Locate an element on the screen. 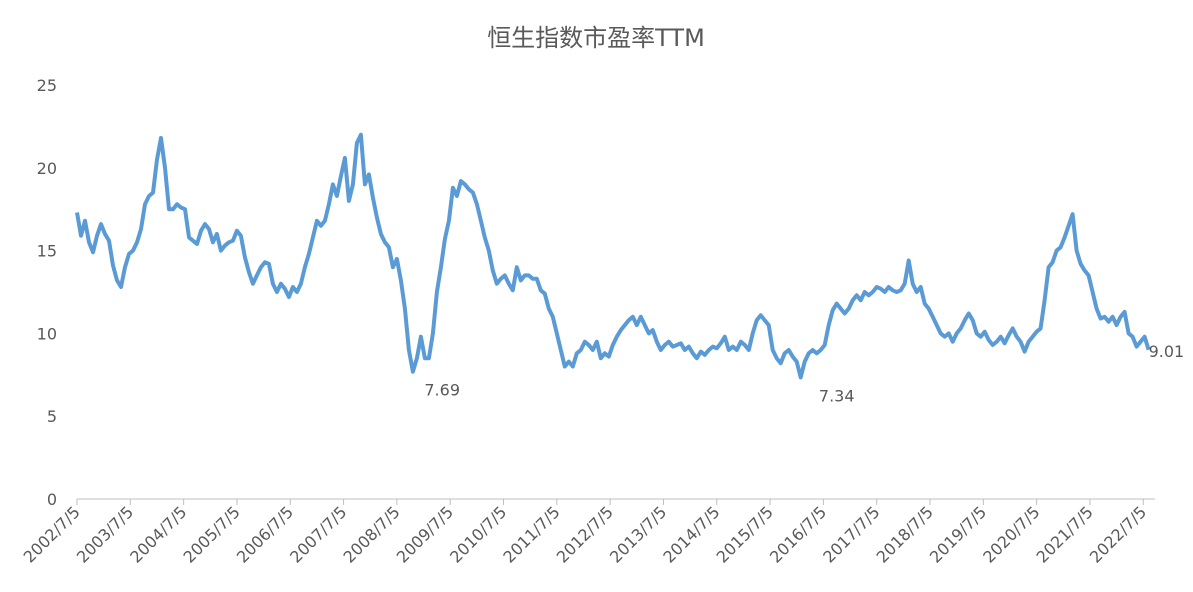 This screenshot has height=592, width=1193. x-tick-label: 2018/7/5 is located at coordinates (905, 534).